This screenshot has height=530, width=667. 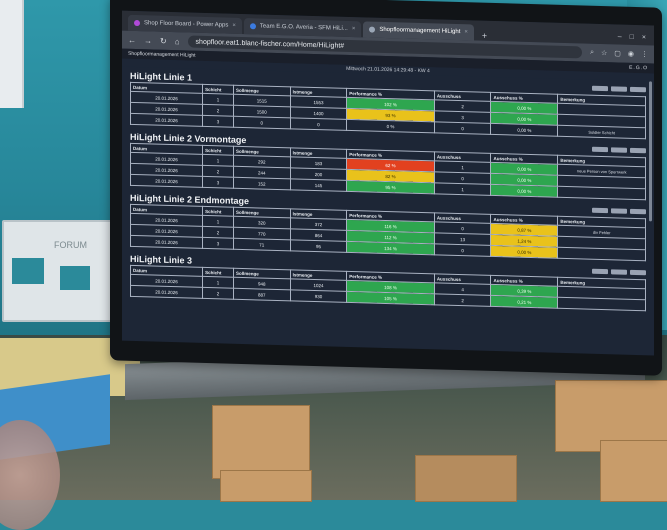 What do you see at coordinates (137, 23) in the screenshot?
I see `power-apps-icon` at bounding box center [137, 23].